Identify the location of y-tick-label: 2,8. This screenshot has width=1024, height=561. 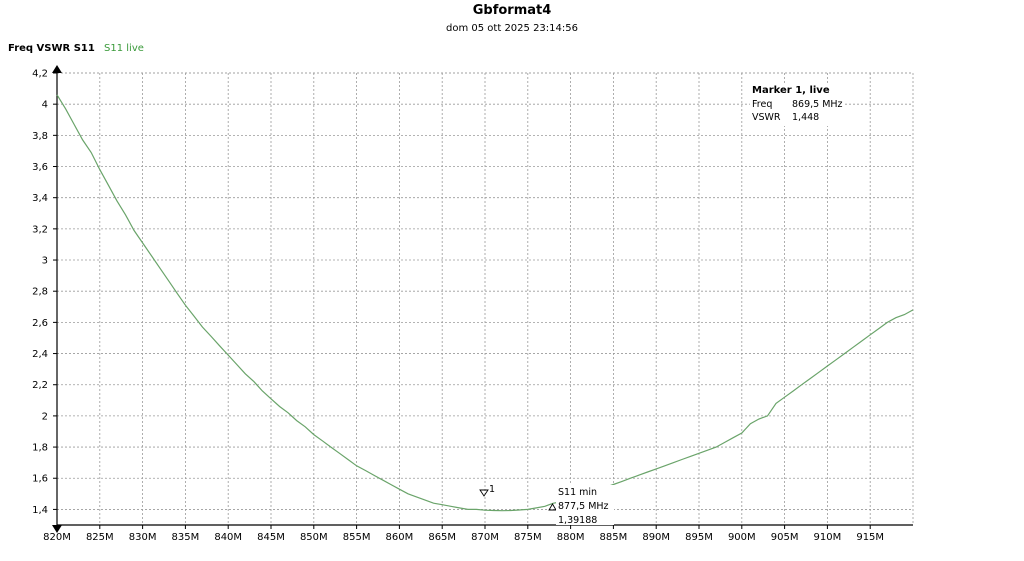
(40, 292).